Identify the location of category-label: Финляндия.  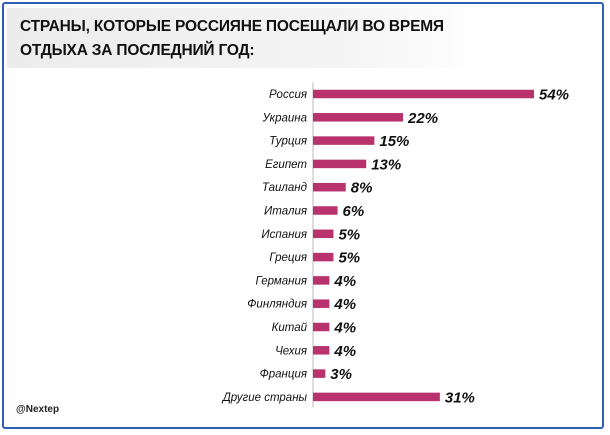
(277, 305).